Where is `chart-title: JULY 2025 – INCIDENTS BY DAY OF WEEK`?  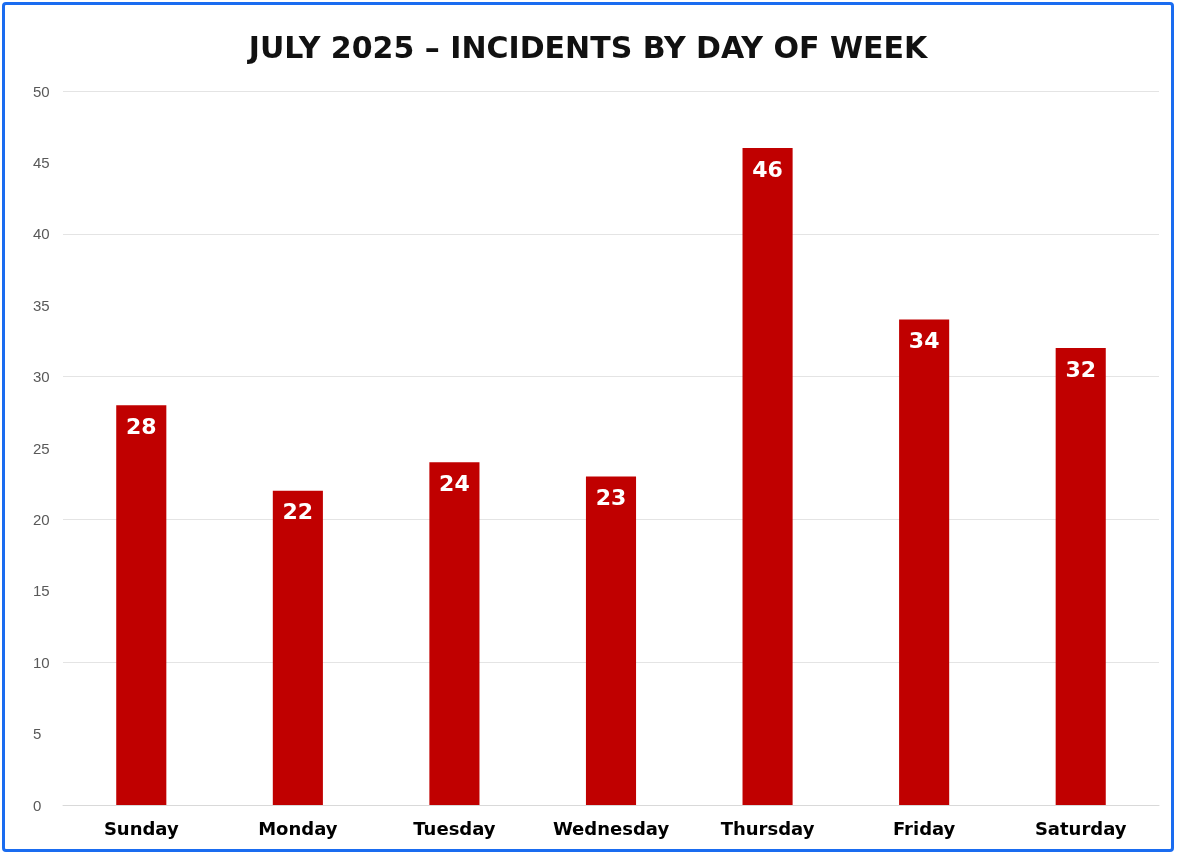 chart-title: JULY 2025 – INCIDENTS BY DAY OF WEEK is located at coordinates (588, 47).